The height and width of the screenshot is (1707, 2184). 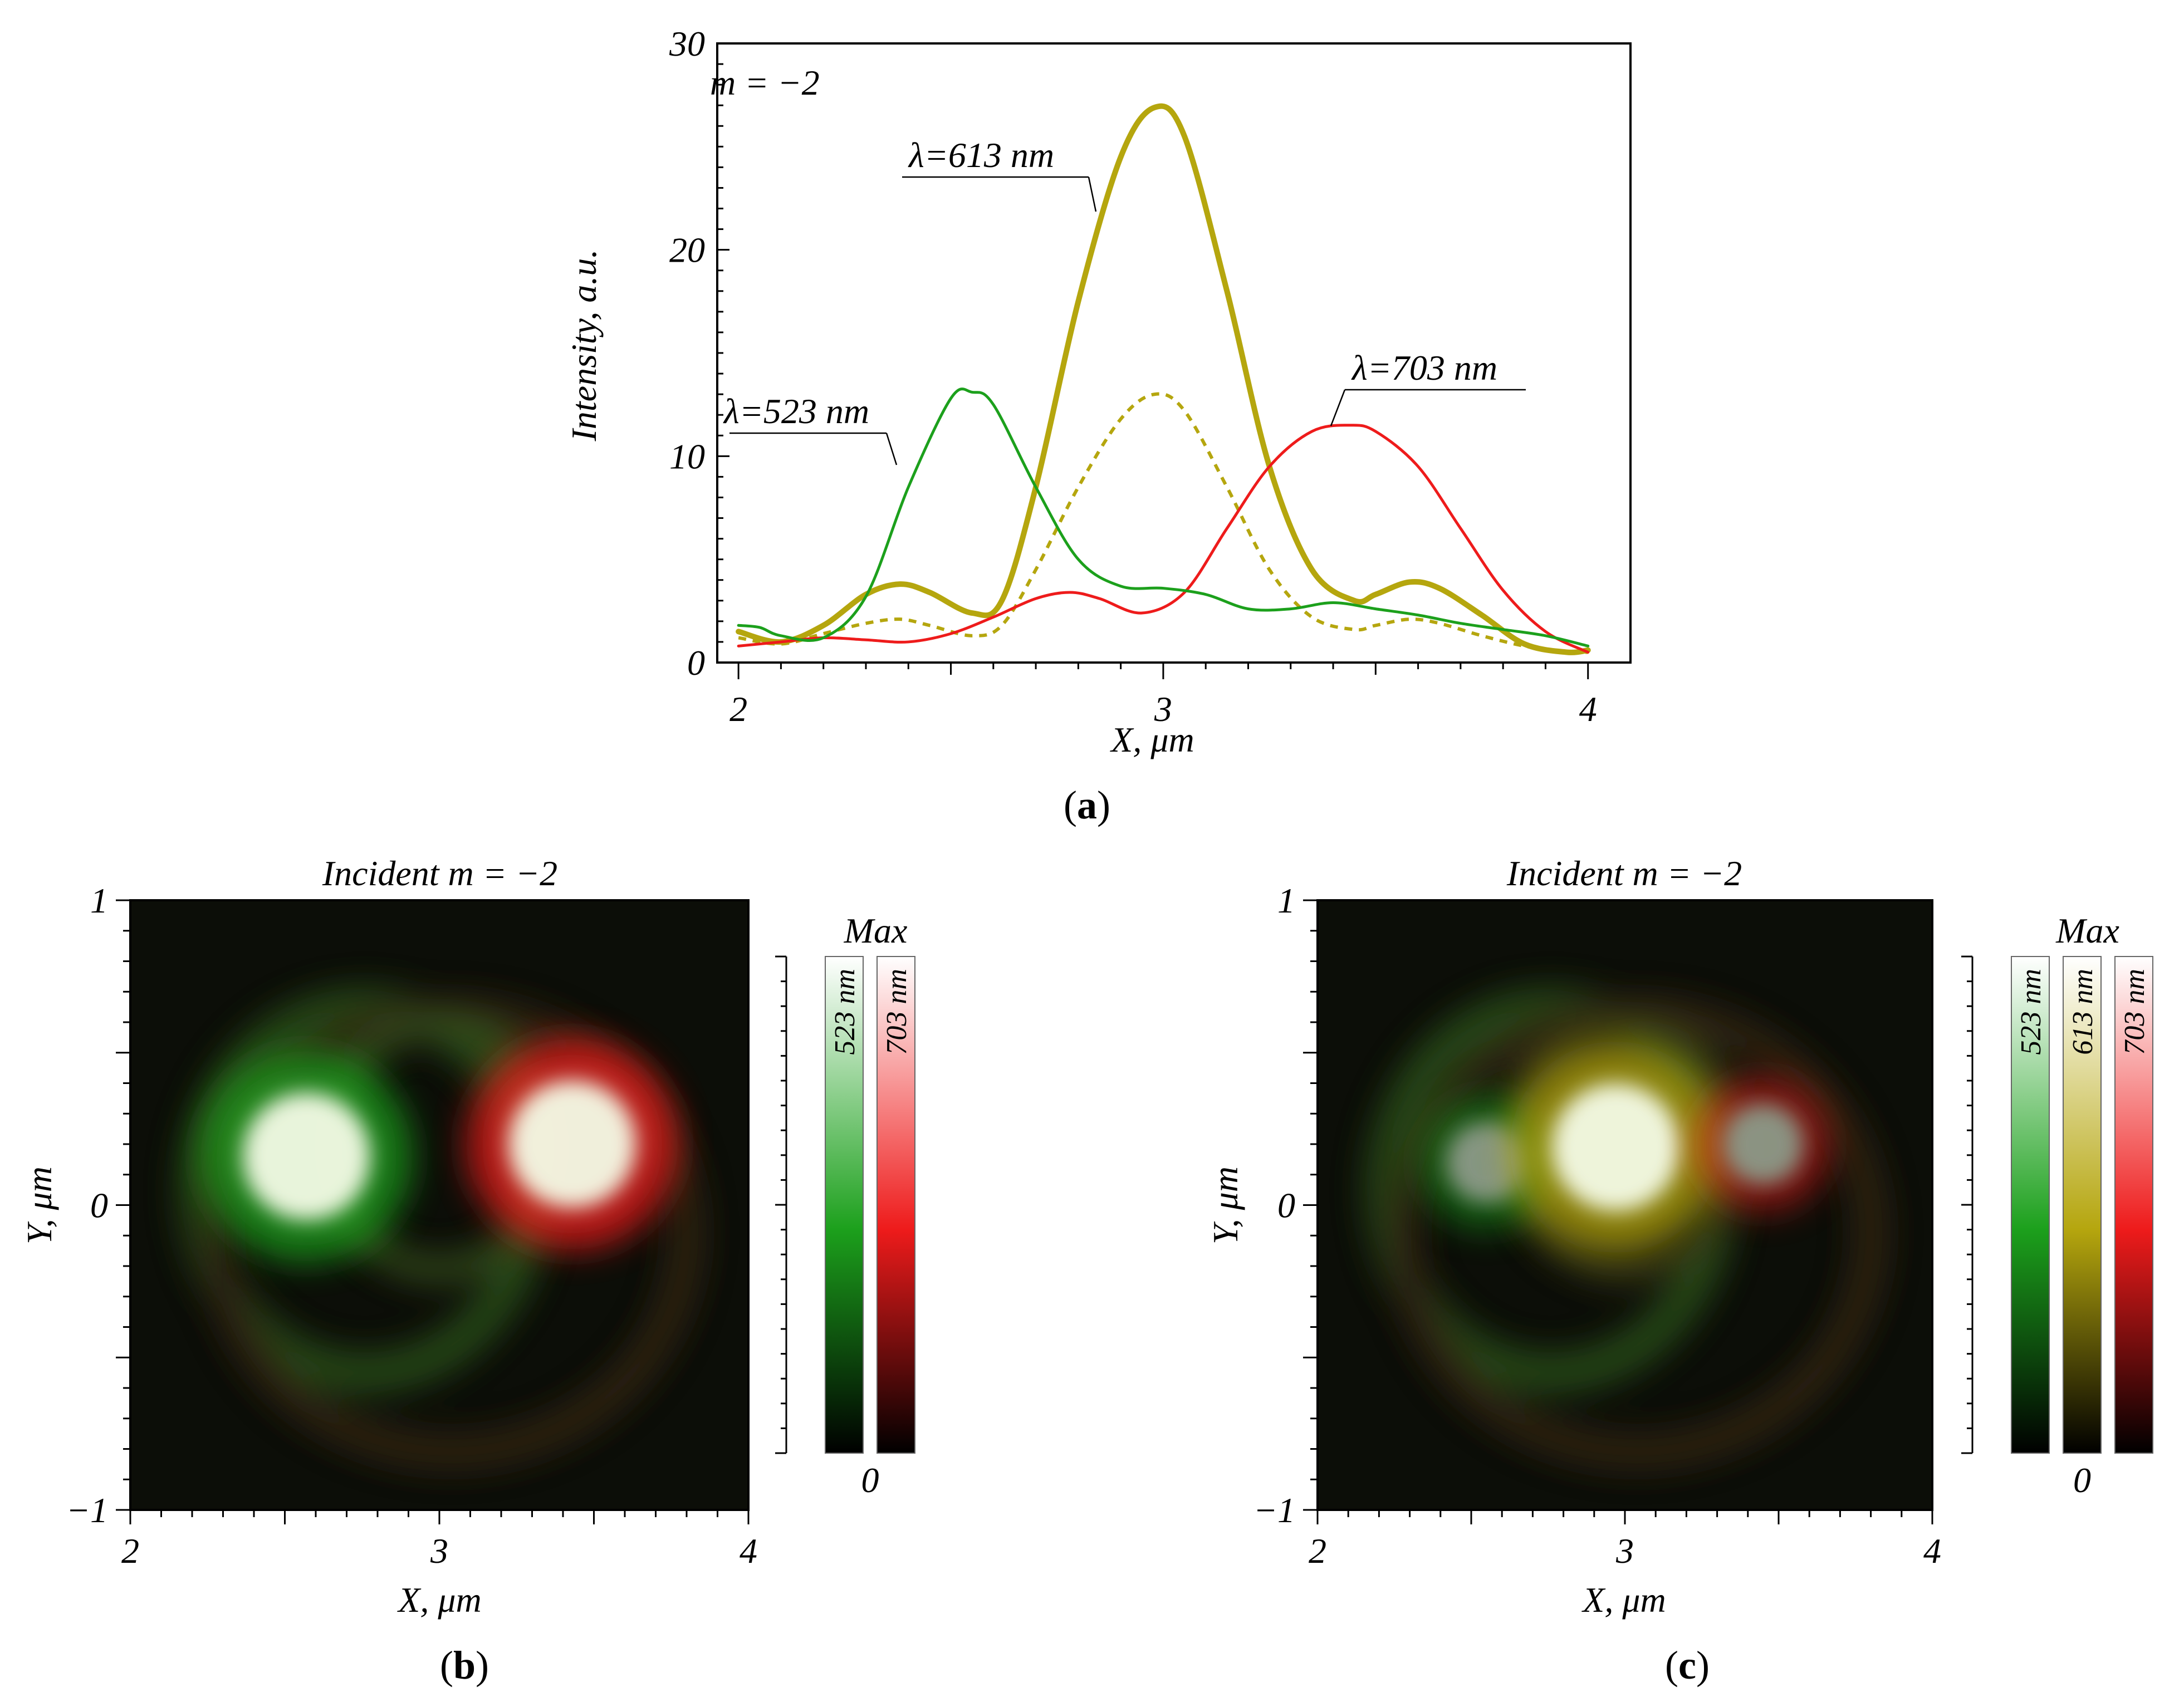 I want to click on y-tick-label: 20, so click(x=687, y=250).